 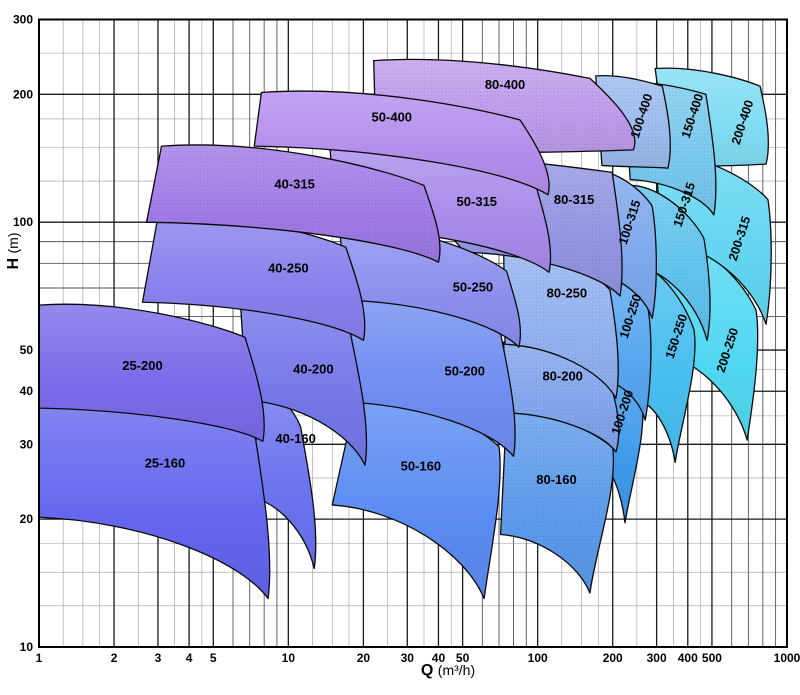 What do you see at coordinates (23, 222) in the screenshot?
I see `y-tick-100: 100` at bounding box center [23, 222].